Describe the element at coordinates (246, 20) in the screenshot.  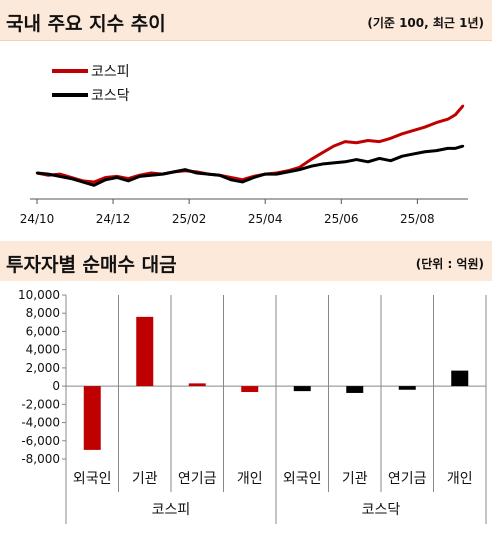
I see `header-bar-index-trend: 국내 주요 지수 추이 (기준 100, 최근 1년)` at that location.